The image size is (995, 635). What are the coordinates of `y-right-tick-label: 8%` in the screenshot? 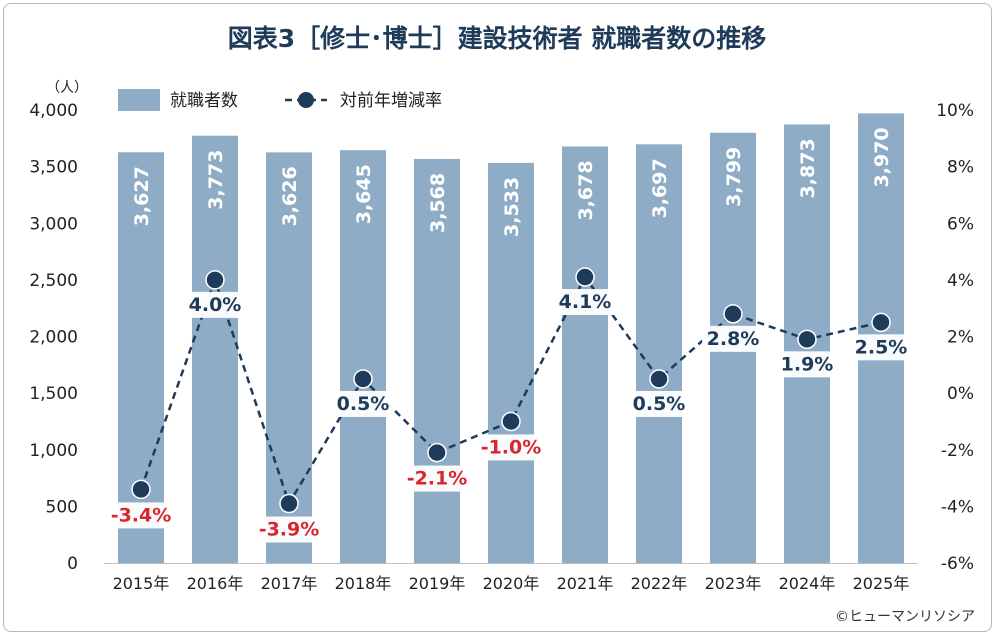 It's located at (960, 168).